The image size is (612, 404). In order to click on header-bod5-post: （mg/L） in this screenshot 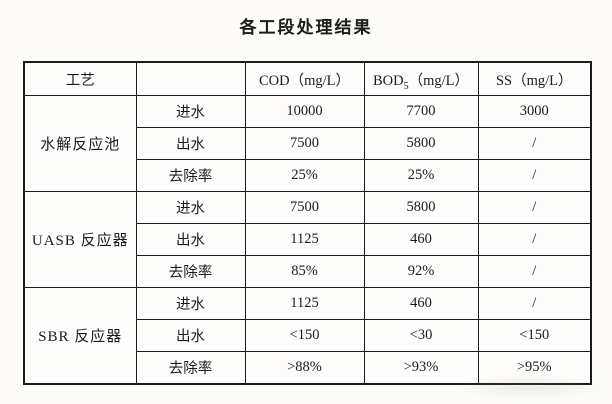, I will do `click(439, 80)`.